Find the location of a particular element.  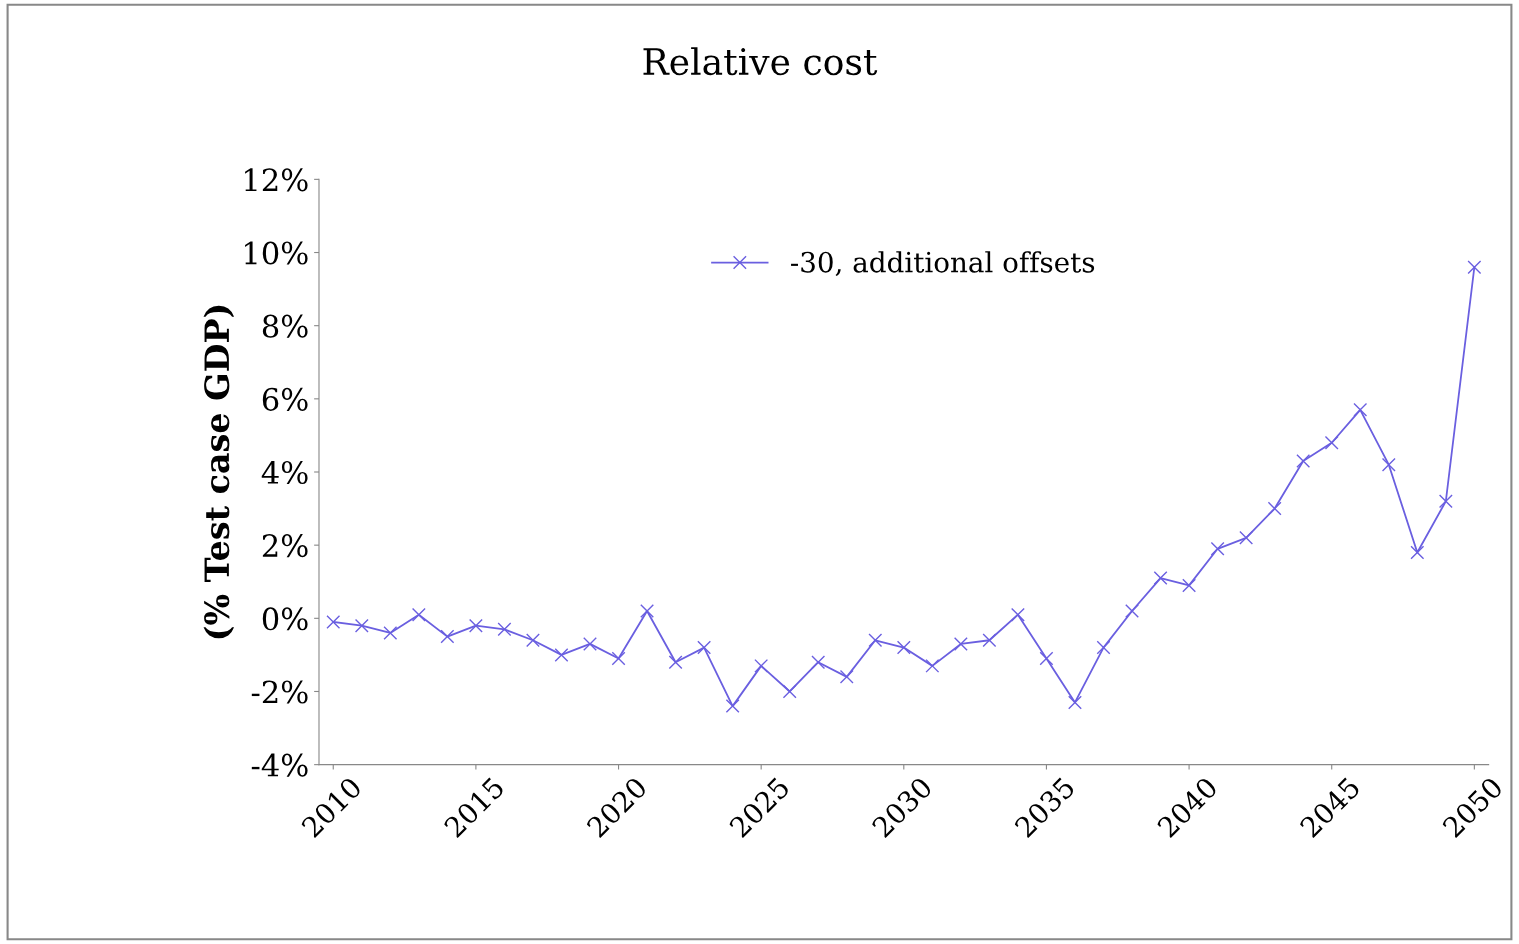

chart-title: Relative cost is located at coordinates (760, 61).